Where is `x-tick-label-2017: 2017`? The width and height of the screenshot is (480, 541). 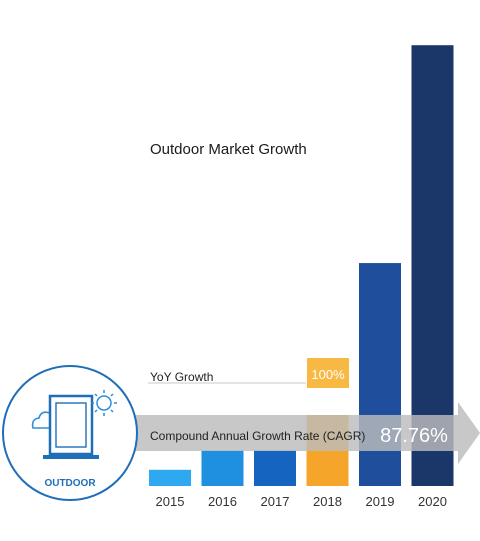
x-tick-label-2017: 2017 is located at coordinates (275, 501).